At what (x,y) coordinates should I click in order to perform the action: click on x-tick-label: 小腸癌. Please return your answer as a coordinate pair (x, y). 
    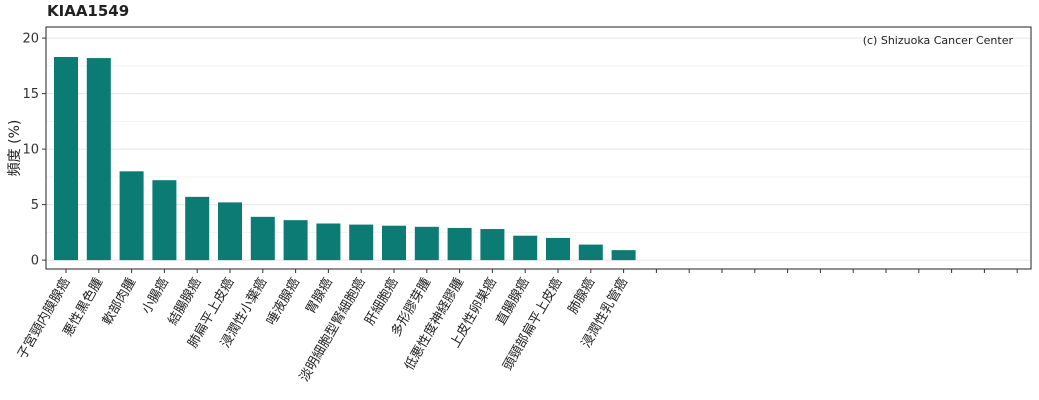
    Looking at the image, I should click on (154, 296).